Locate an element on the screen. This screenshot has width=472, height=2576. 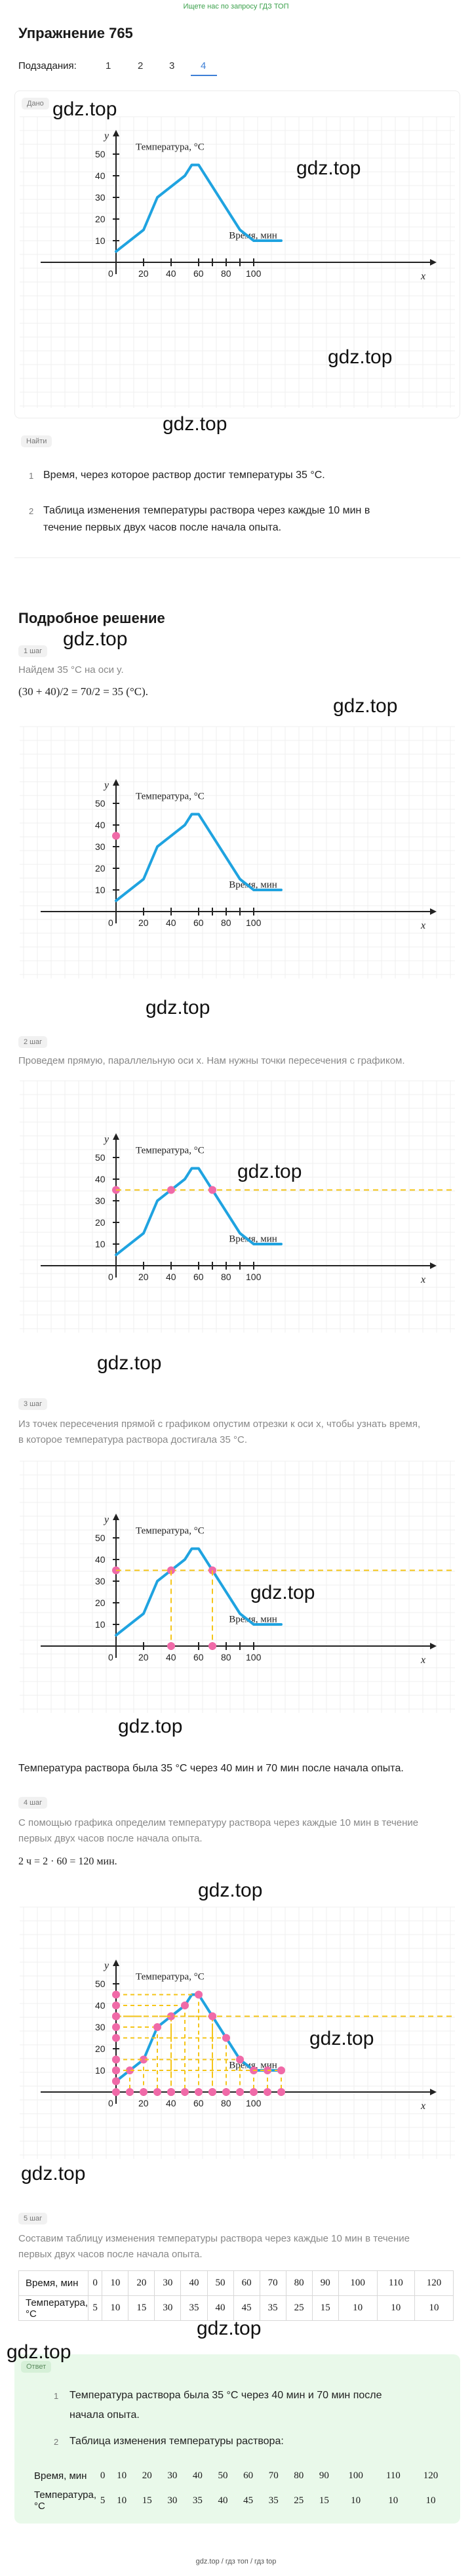
table-cell: 5 is located at coordinates (95, 2308).